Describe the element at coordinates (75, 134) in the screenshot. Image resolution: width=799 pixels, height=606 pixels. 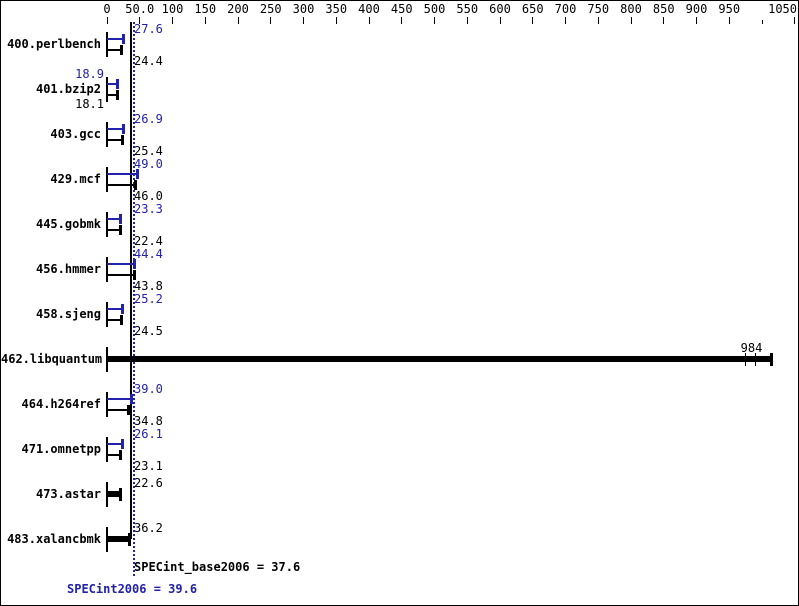
I see `benchmark-name: 403.gcc` at that location.